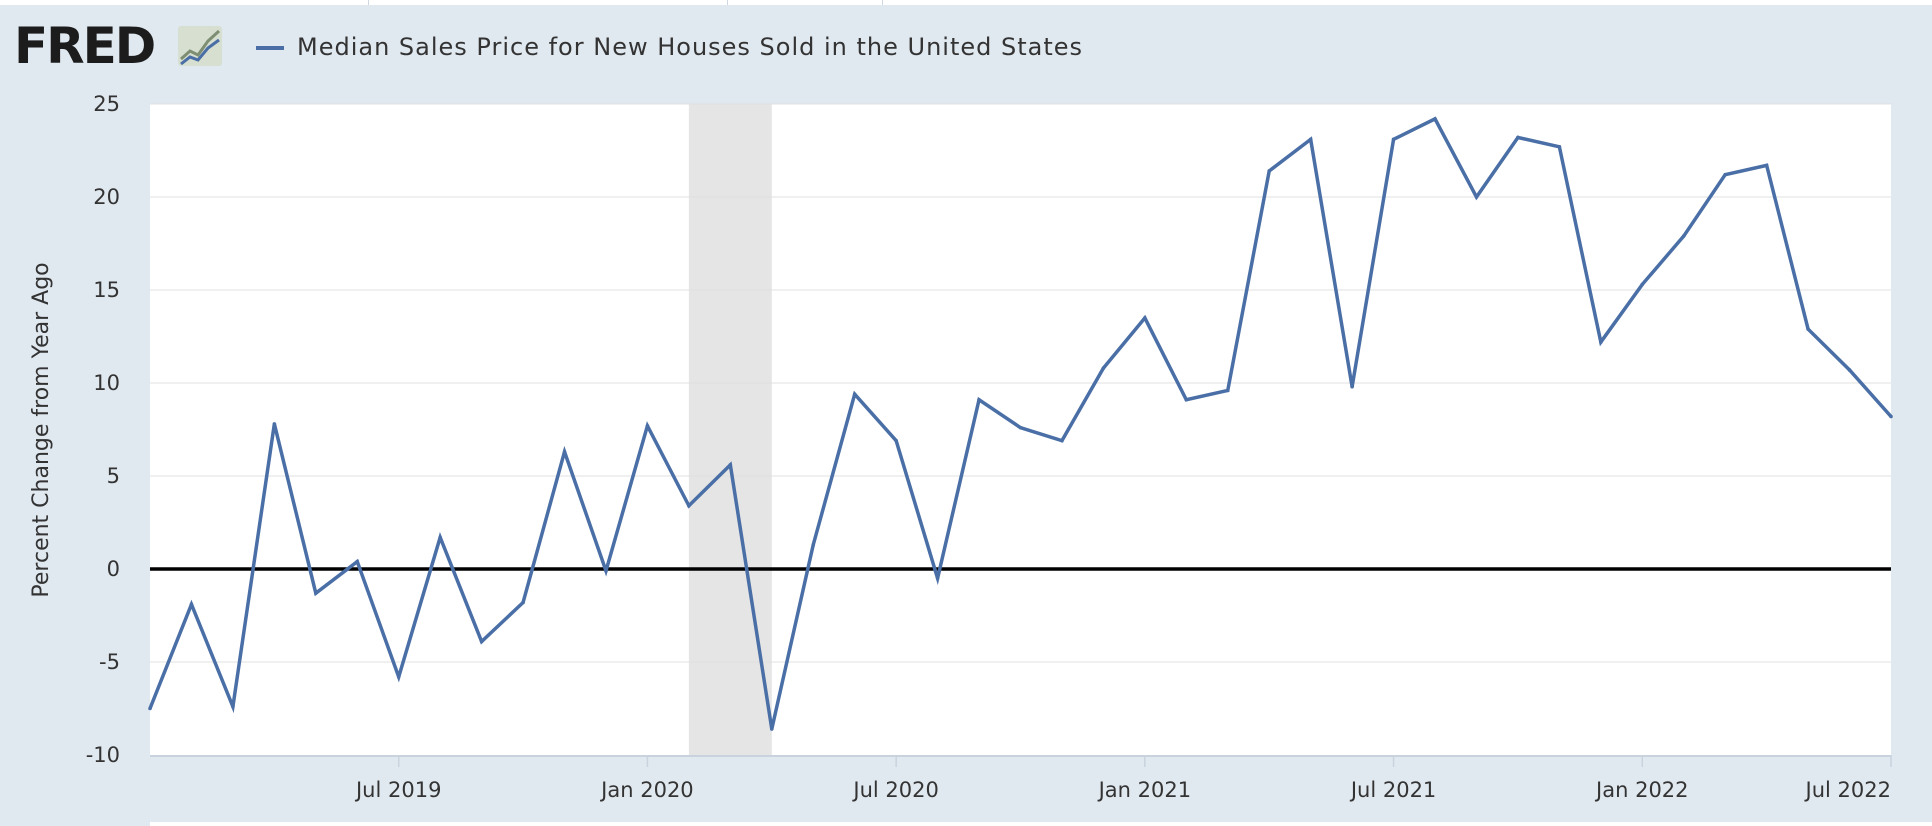 This screenshot has width=1932, height=826. Describe the element at coordinates (200, 48) in the screenshot. I see `fred-line-chart-icon` at that location.